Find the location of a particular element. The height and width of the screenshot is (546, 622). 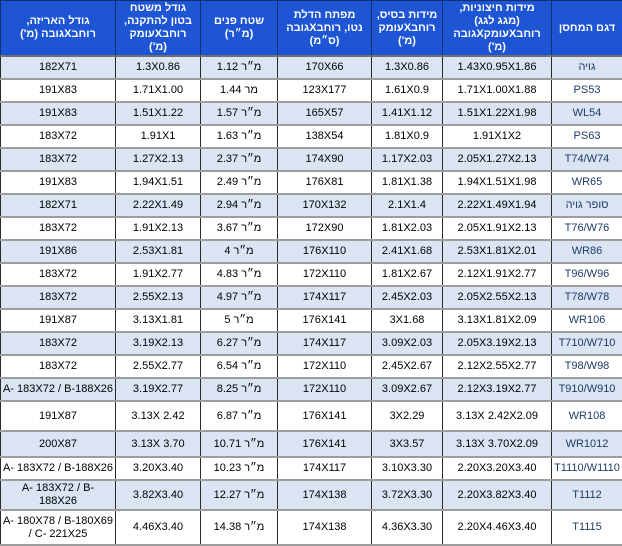

cell-model: T1115 is located at coordinates (587, 527).